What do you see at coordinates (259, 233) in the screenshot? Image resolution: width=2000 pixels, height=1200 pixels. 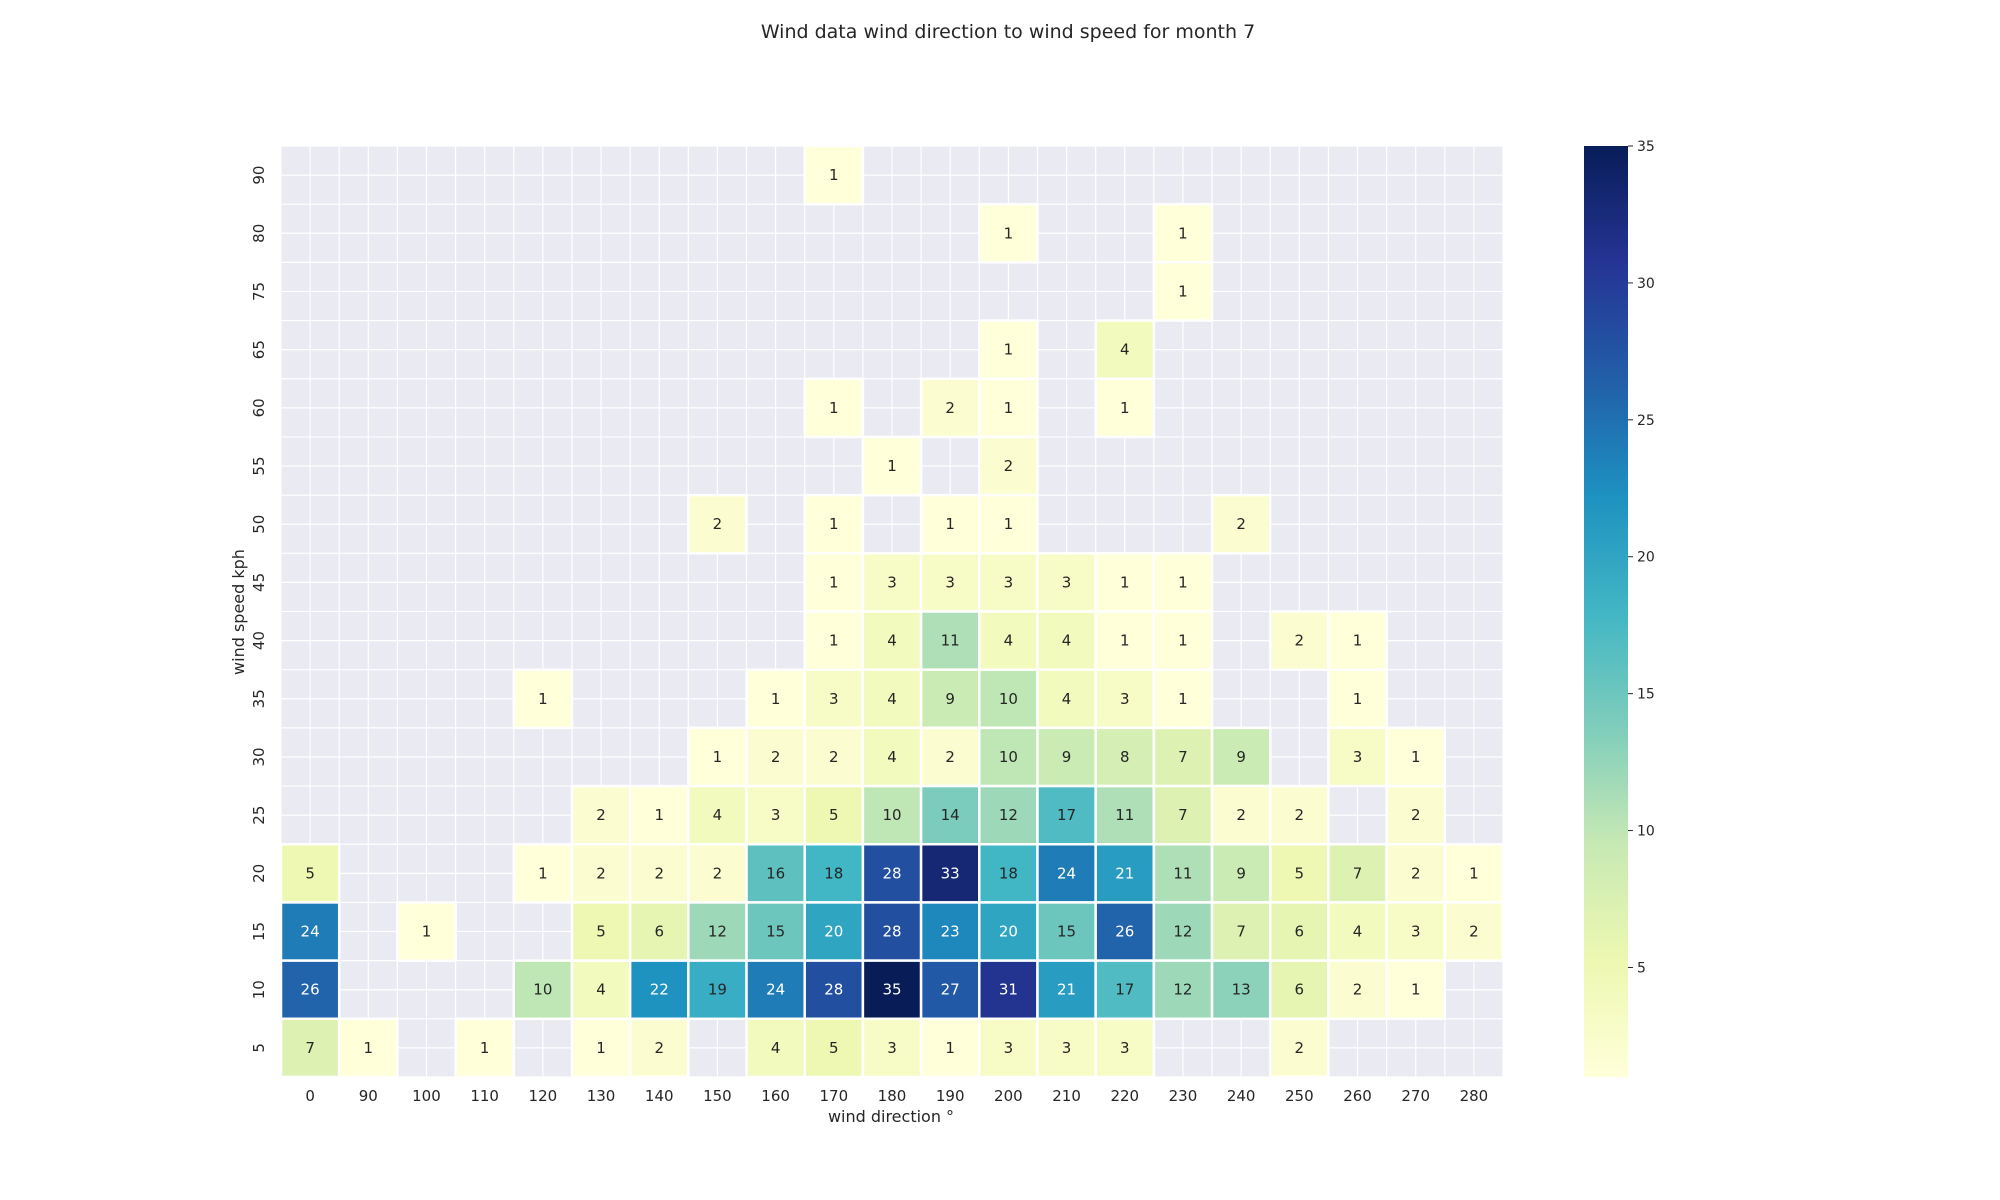 I see `y-tick-label: 80` at bounding box center [259, 233].